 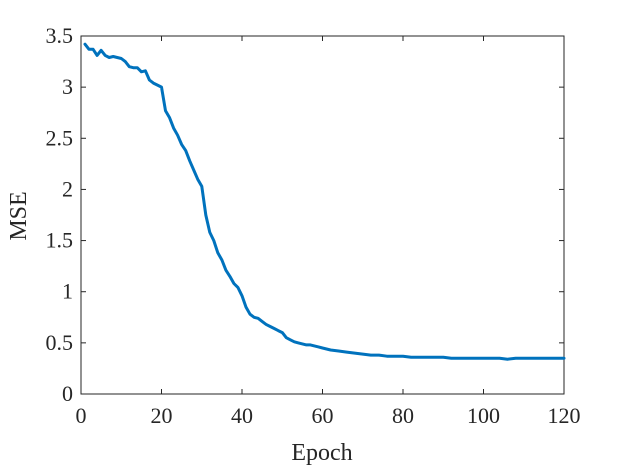 What do you see at coordinates (67, 393) in the screenshot?
I see `y-tick-label: 0` at bounding box center [67, 393].